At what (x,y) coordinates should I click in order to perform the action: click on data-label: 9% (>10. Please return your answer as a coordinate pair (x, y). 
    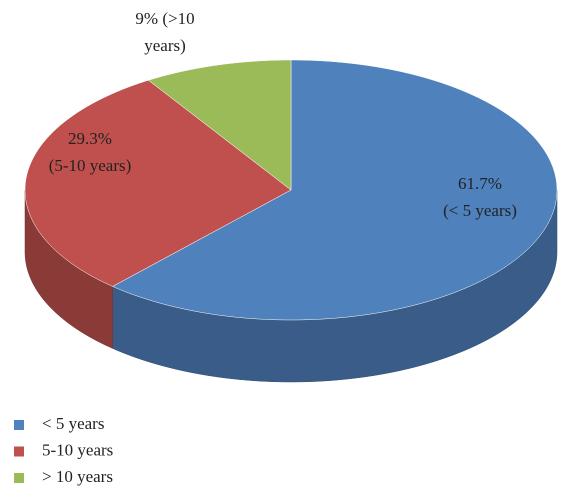
    Looking at the image, I should click on (164, 18).